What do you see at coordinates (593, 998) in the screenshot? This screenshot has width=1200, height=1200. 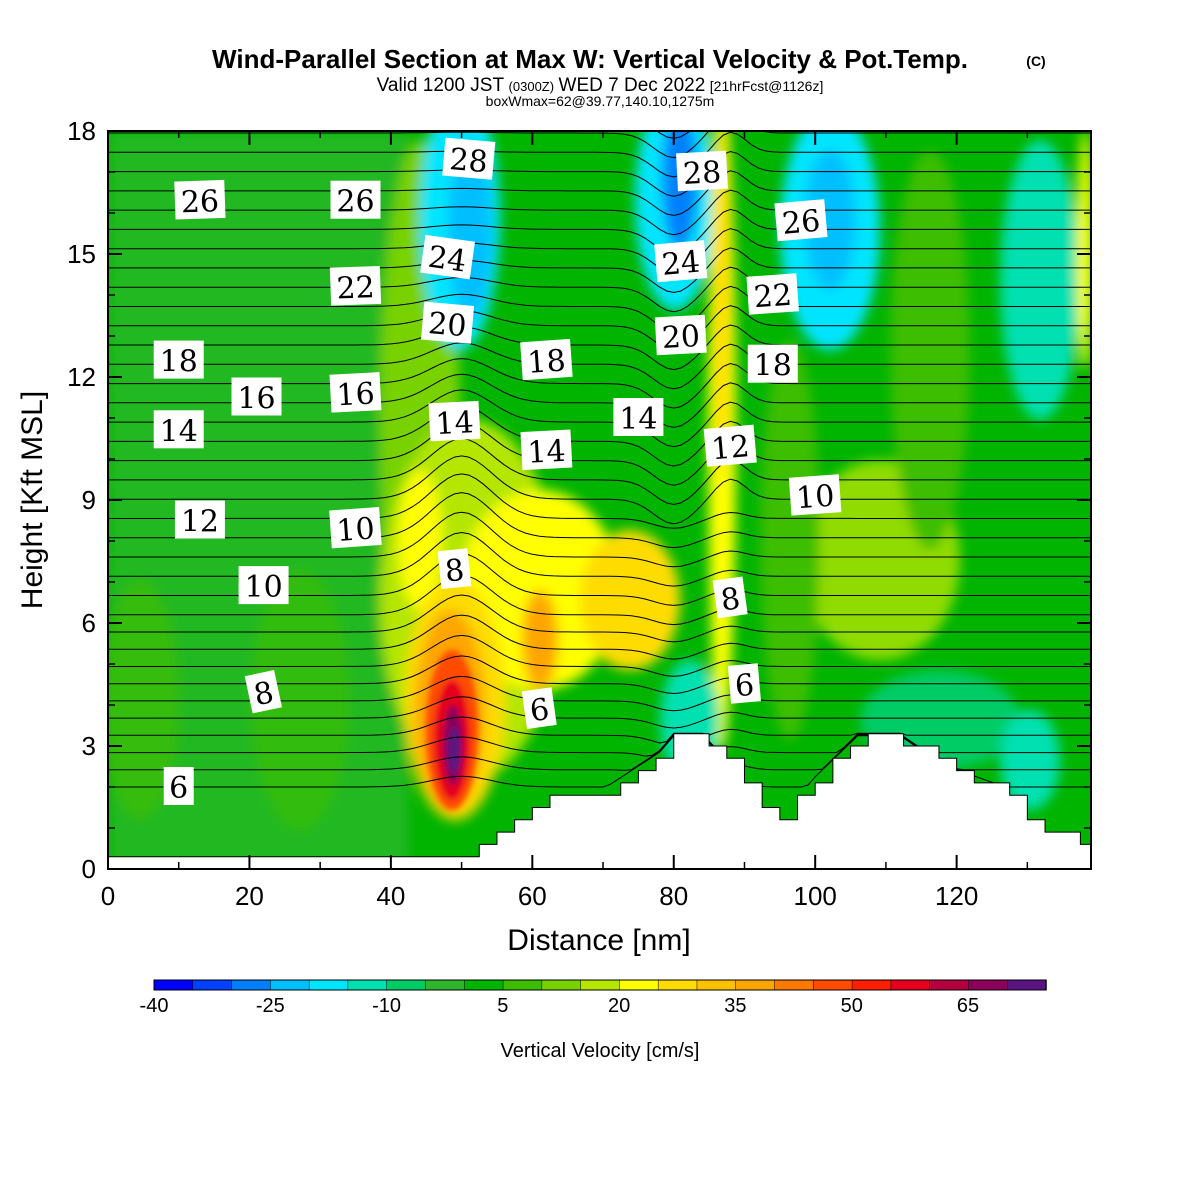 I see `colorbar: -40 -25 -10 5 20 35 50 65` at bounding box center [593, 998].